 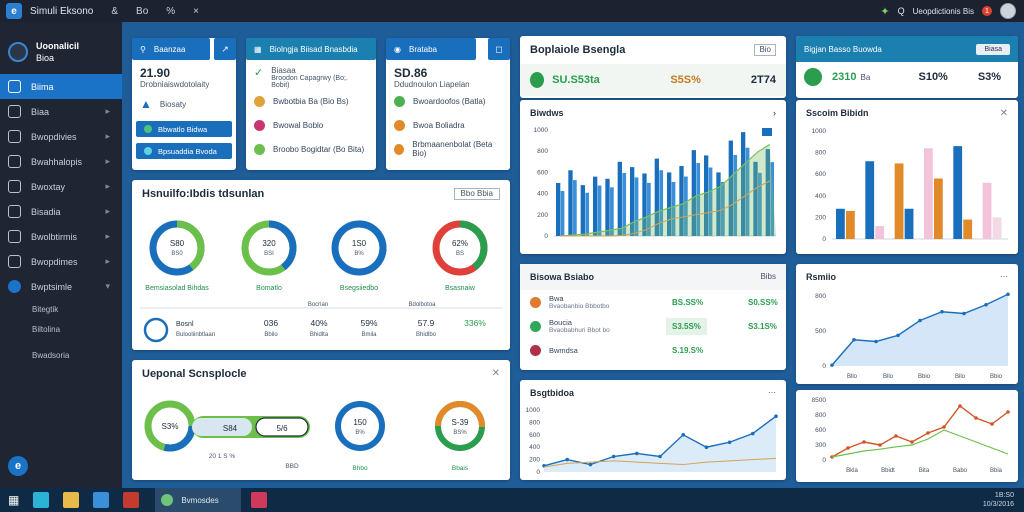 What do you see at coordinates (259, 500) in the screenshot?
I see `app-icon-pink` at bounding box center [259, 500].